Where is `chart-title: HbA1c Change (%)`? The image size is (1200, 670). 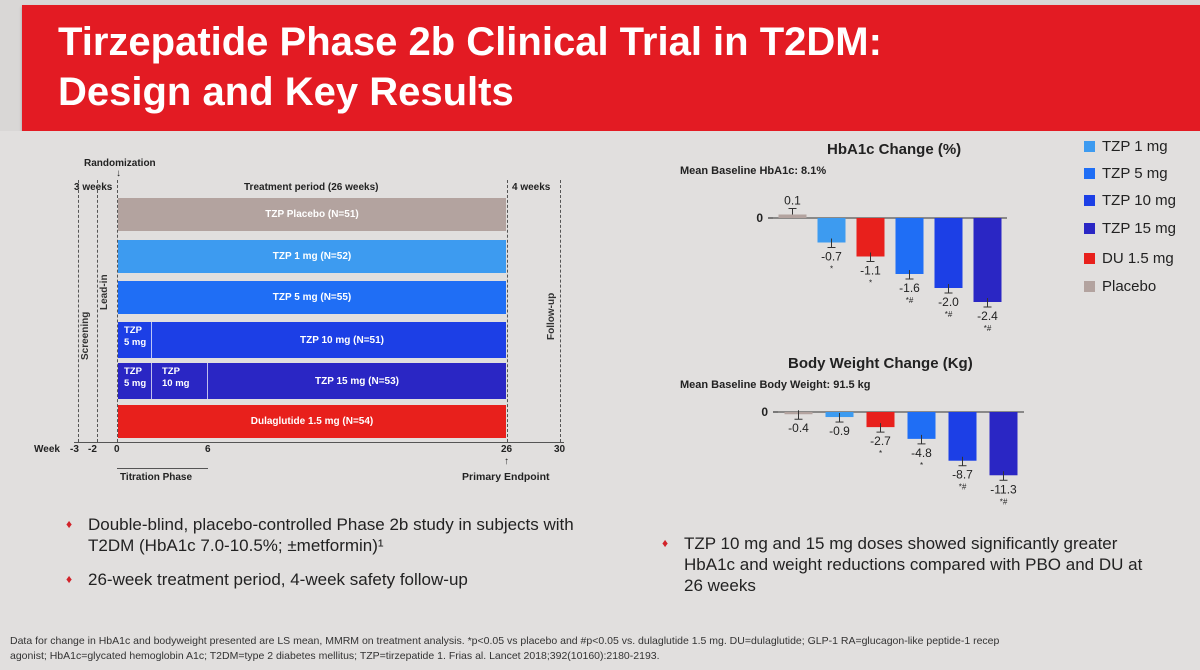
chart-title: HbA1c Change (%) is located at coordinates (894, 149).